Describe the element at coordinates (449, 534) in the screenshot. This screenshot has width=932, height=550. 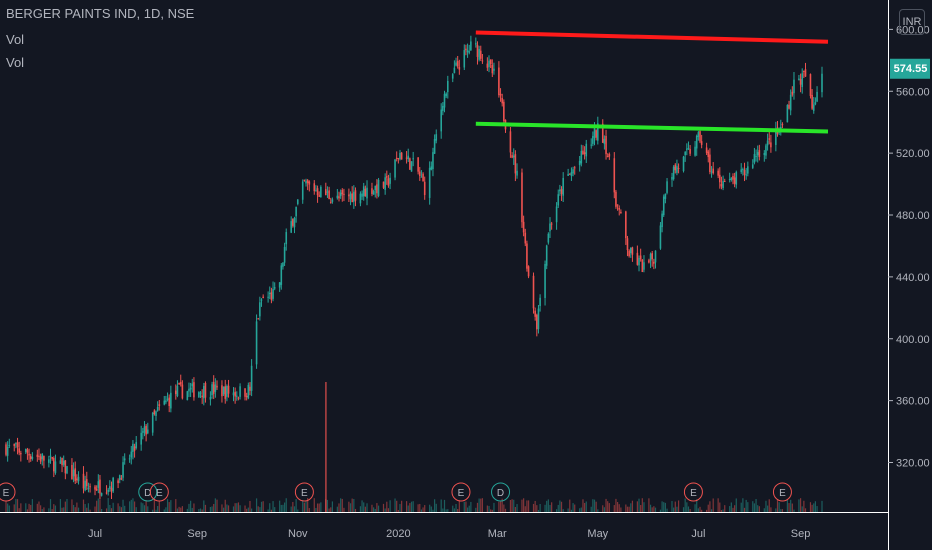
I see `time-axis: Jul Sep Nov 2020 Mar May Jul Sep` at that location.